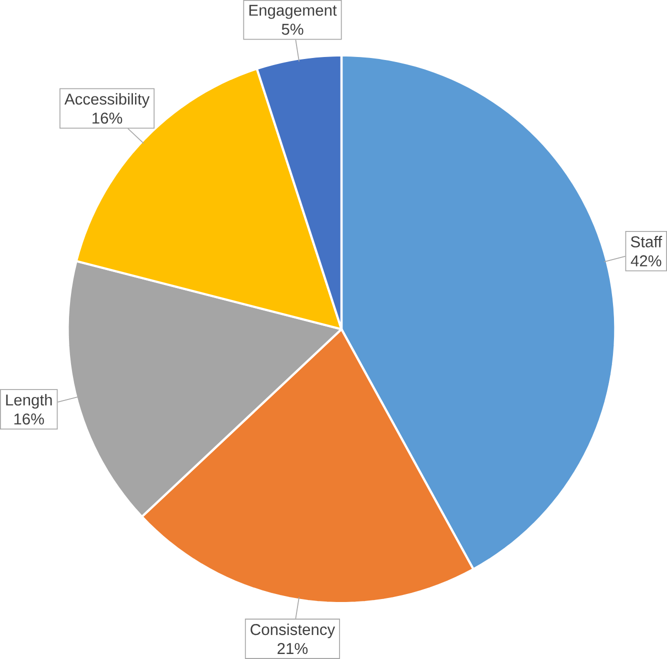  I want to click on data-label: 21%, so click(293, 648).